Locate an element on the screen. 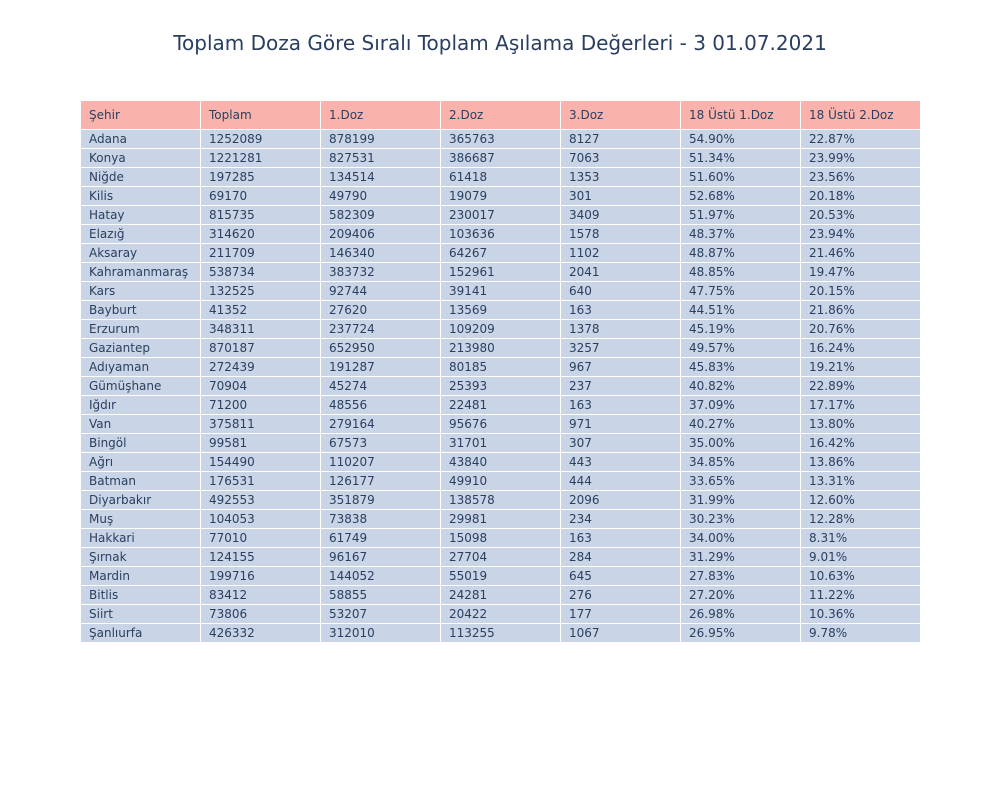 Image resolution: width=1000 pixels, height=800 pixels. table-cell: 17.17% is located at coordinates (860, 405).